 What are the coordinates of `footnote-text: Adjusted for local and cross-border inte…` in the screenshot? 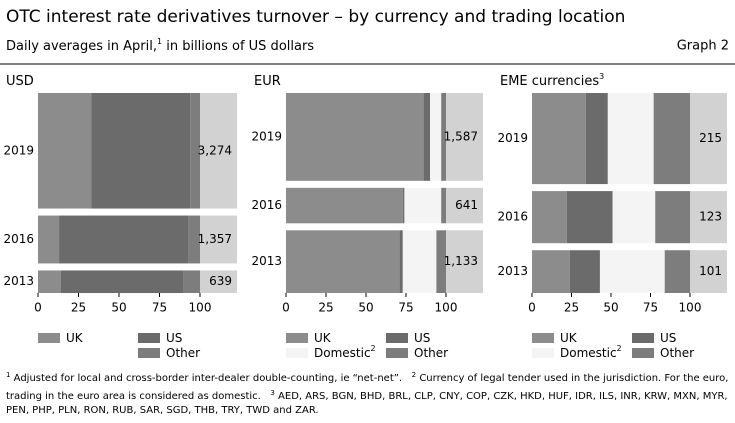 It's located at (208, 378).